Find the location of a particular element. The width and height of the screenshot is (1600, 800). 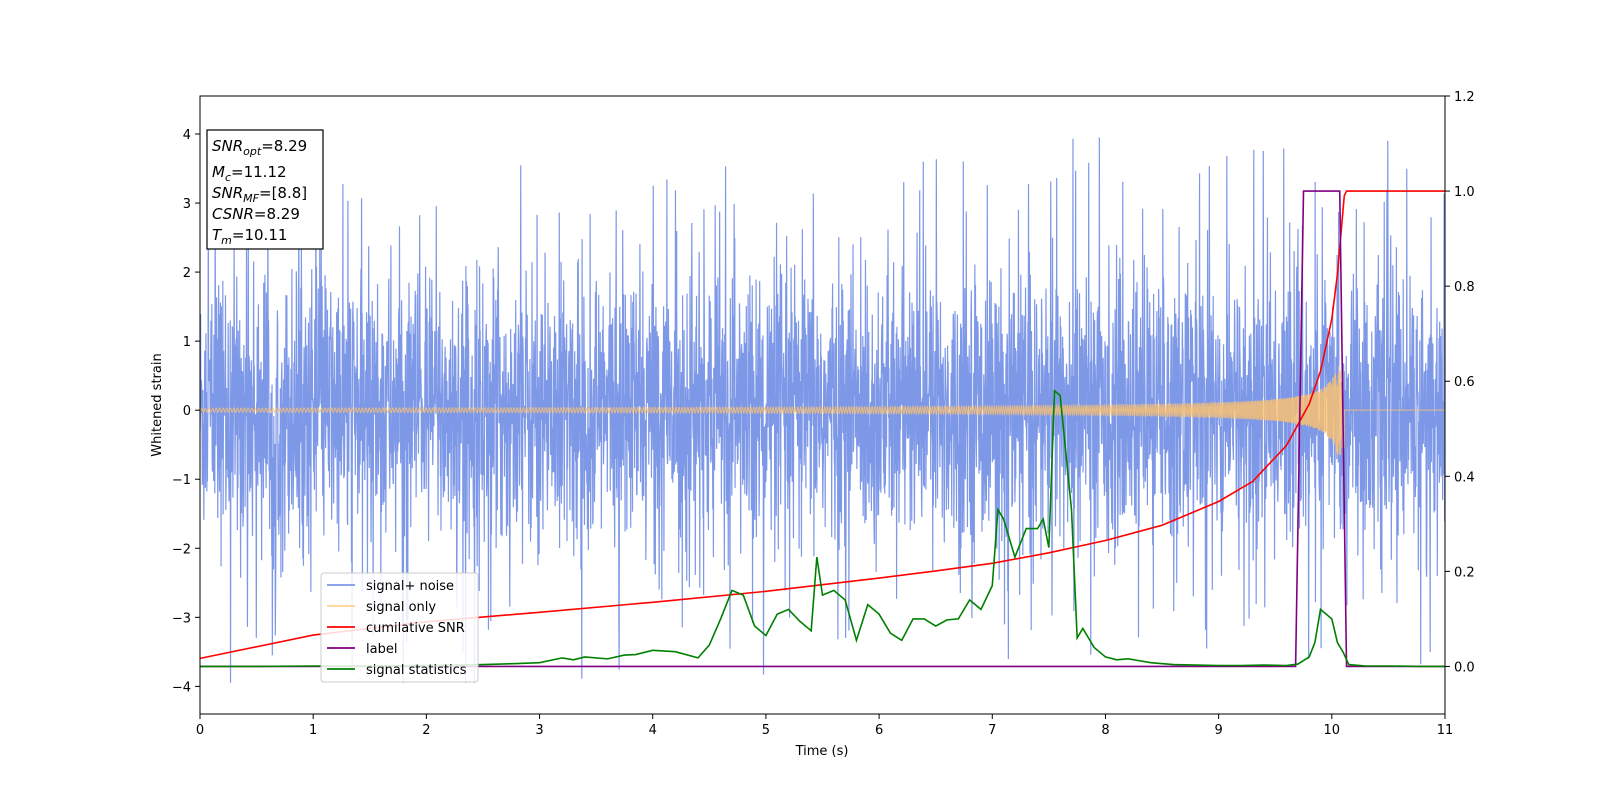

y-tick-label: 3 is located at coordinates (187, 204).